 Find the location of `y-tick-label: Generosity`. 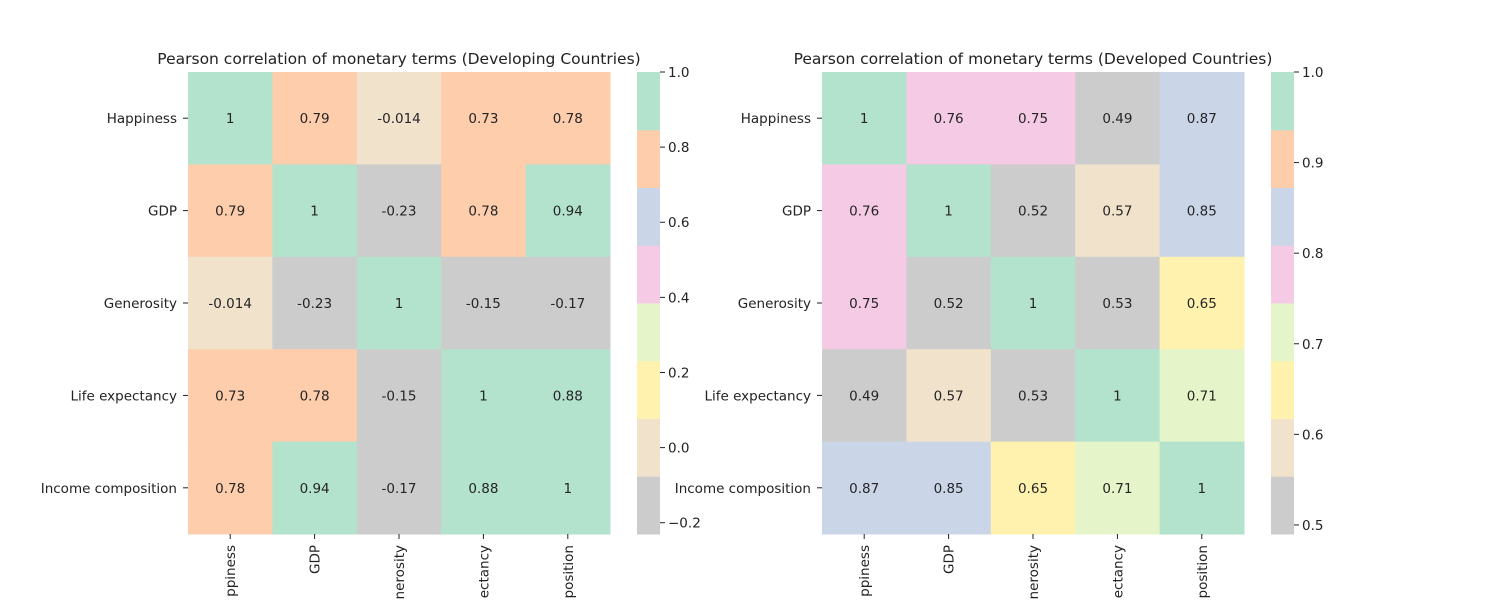

y-tick-label: Generosity is located at coordinates (140, 304).